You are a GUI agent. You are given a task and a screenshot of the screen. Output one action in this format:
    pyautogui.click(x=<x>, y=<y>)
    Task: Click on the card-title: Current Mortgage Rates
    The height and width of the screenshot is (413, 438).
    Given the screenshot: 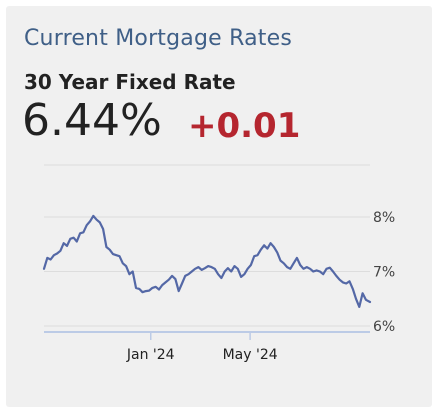 What is the action you would take?
    pyautogui.click(x=158, y=38)
    